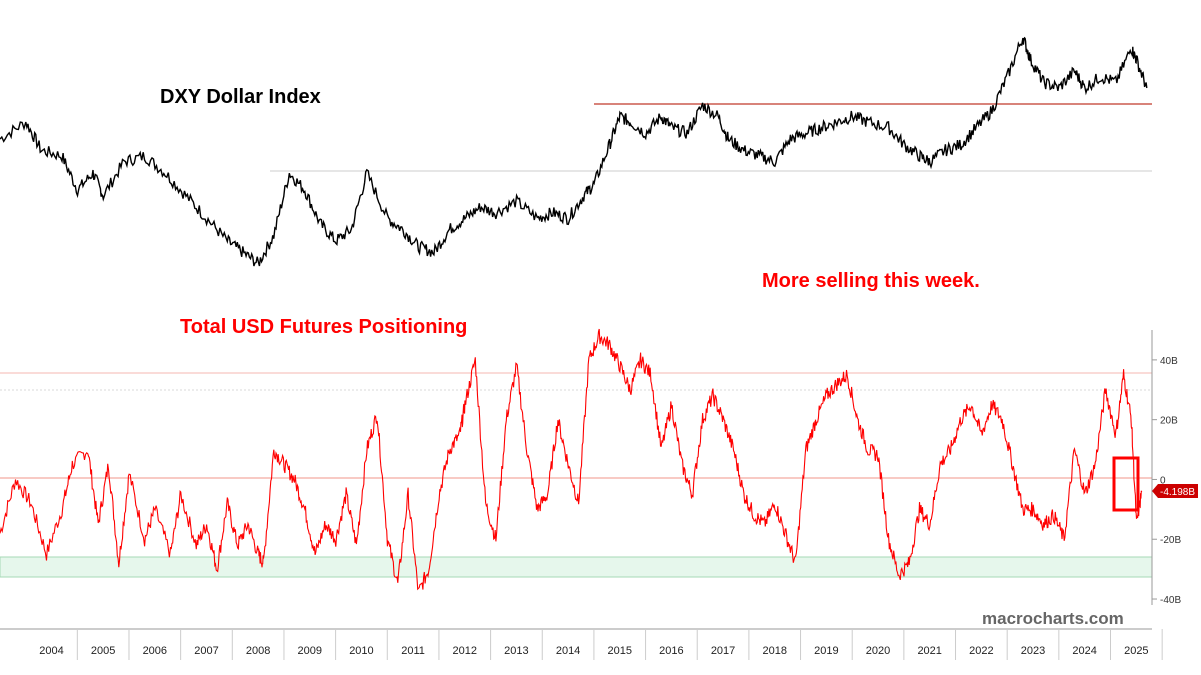 The image size is (1201, 675). Describe the element at coordinates (1126, 484) in the screenshot. I see `highlight-box` at that location.